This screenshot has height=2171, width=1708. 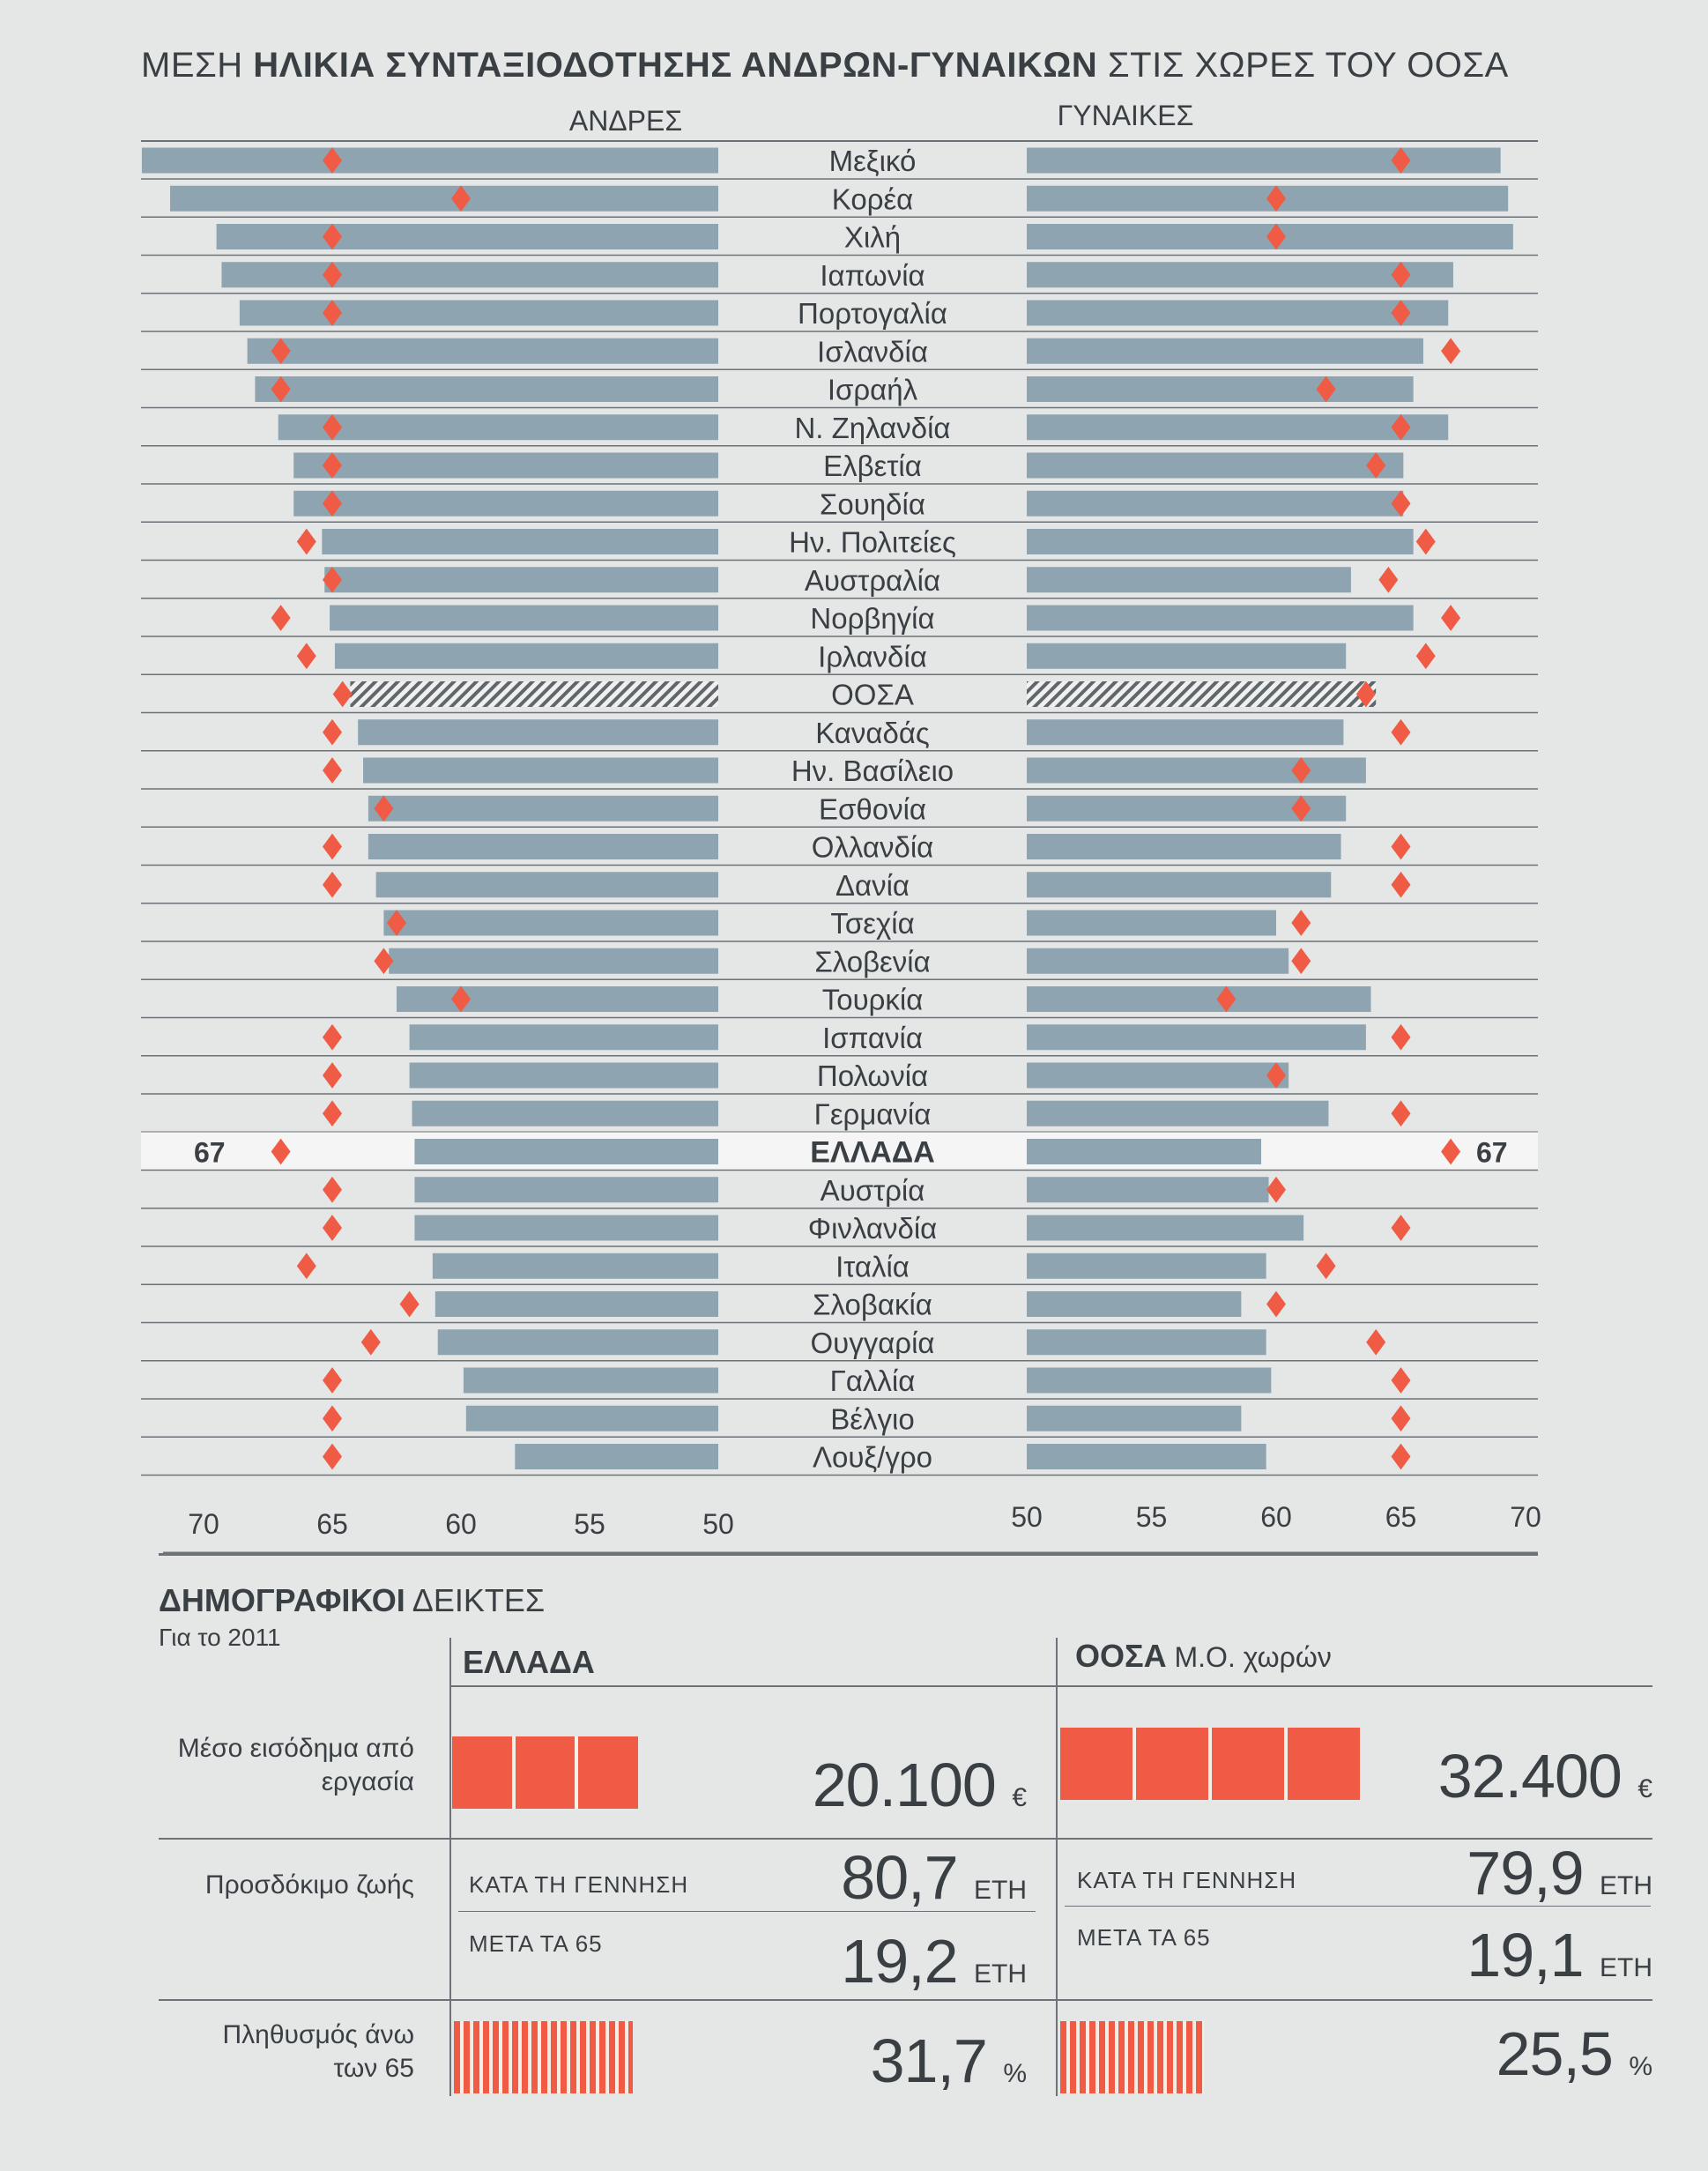 I want to click on oecd-life-after65-value: 19,1 ΕΤΗ, so click(x=1560, y=1955).